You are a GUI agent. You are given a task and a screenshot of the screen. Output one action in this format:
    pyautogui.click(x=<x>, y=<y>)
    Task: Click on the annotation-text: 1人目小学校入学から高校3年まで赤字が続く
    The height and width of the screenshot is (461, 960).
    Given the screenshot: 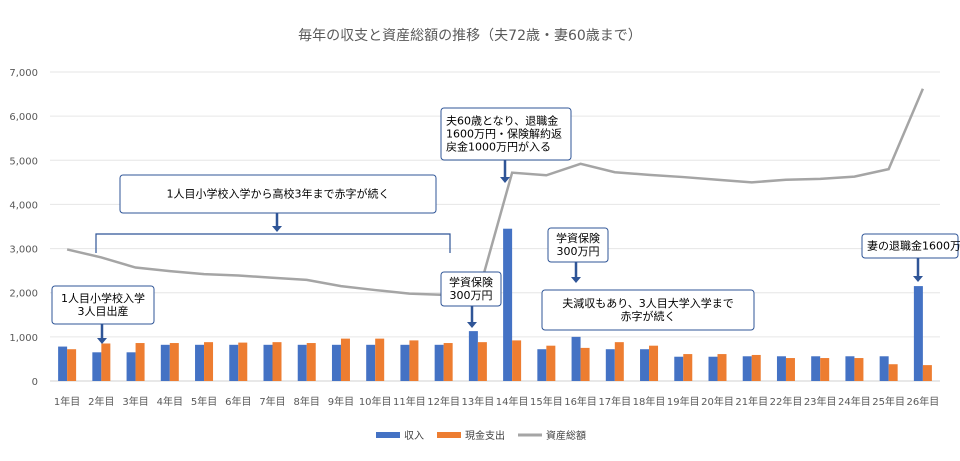 What is the action you would take?
    pyautogui.click(x=278, y=194)
    